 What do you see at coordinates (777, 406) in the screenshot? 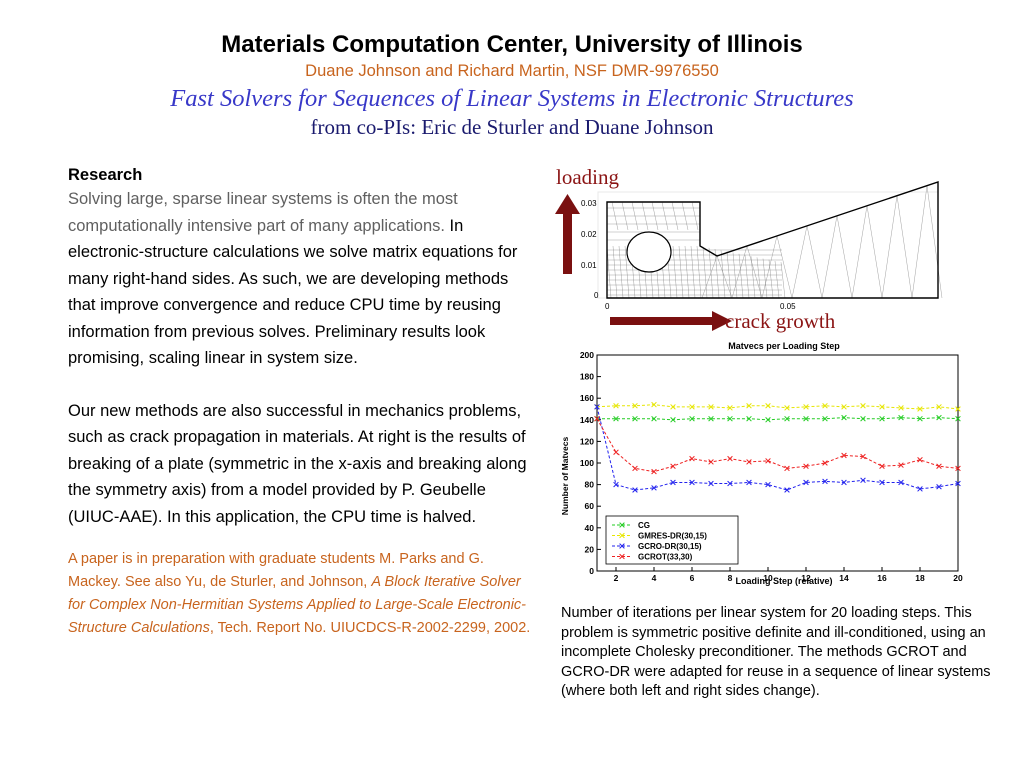
I see `series-gmres-dr-30-15-` at bounding box center [777, 406].